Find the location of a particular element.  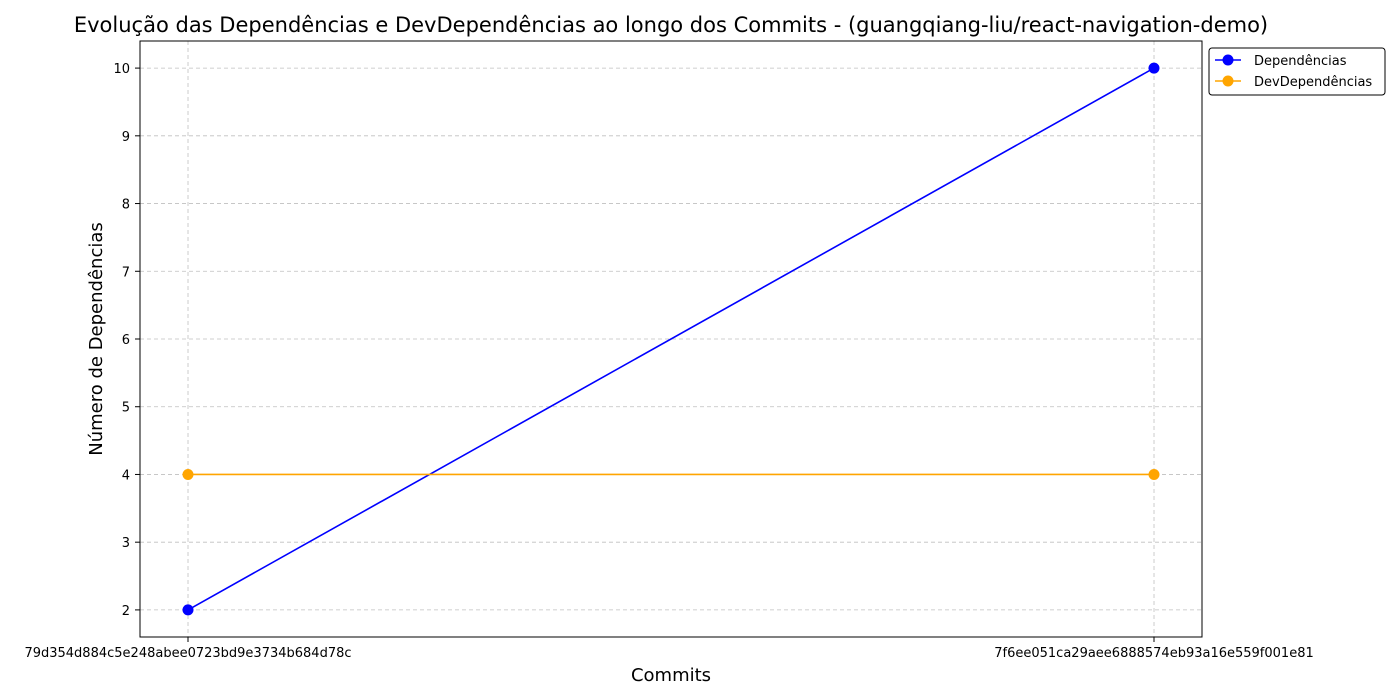

legend-box is located at coordinates (1297, 71).